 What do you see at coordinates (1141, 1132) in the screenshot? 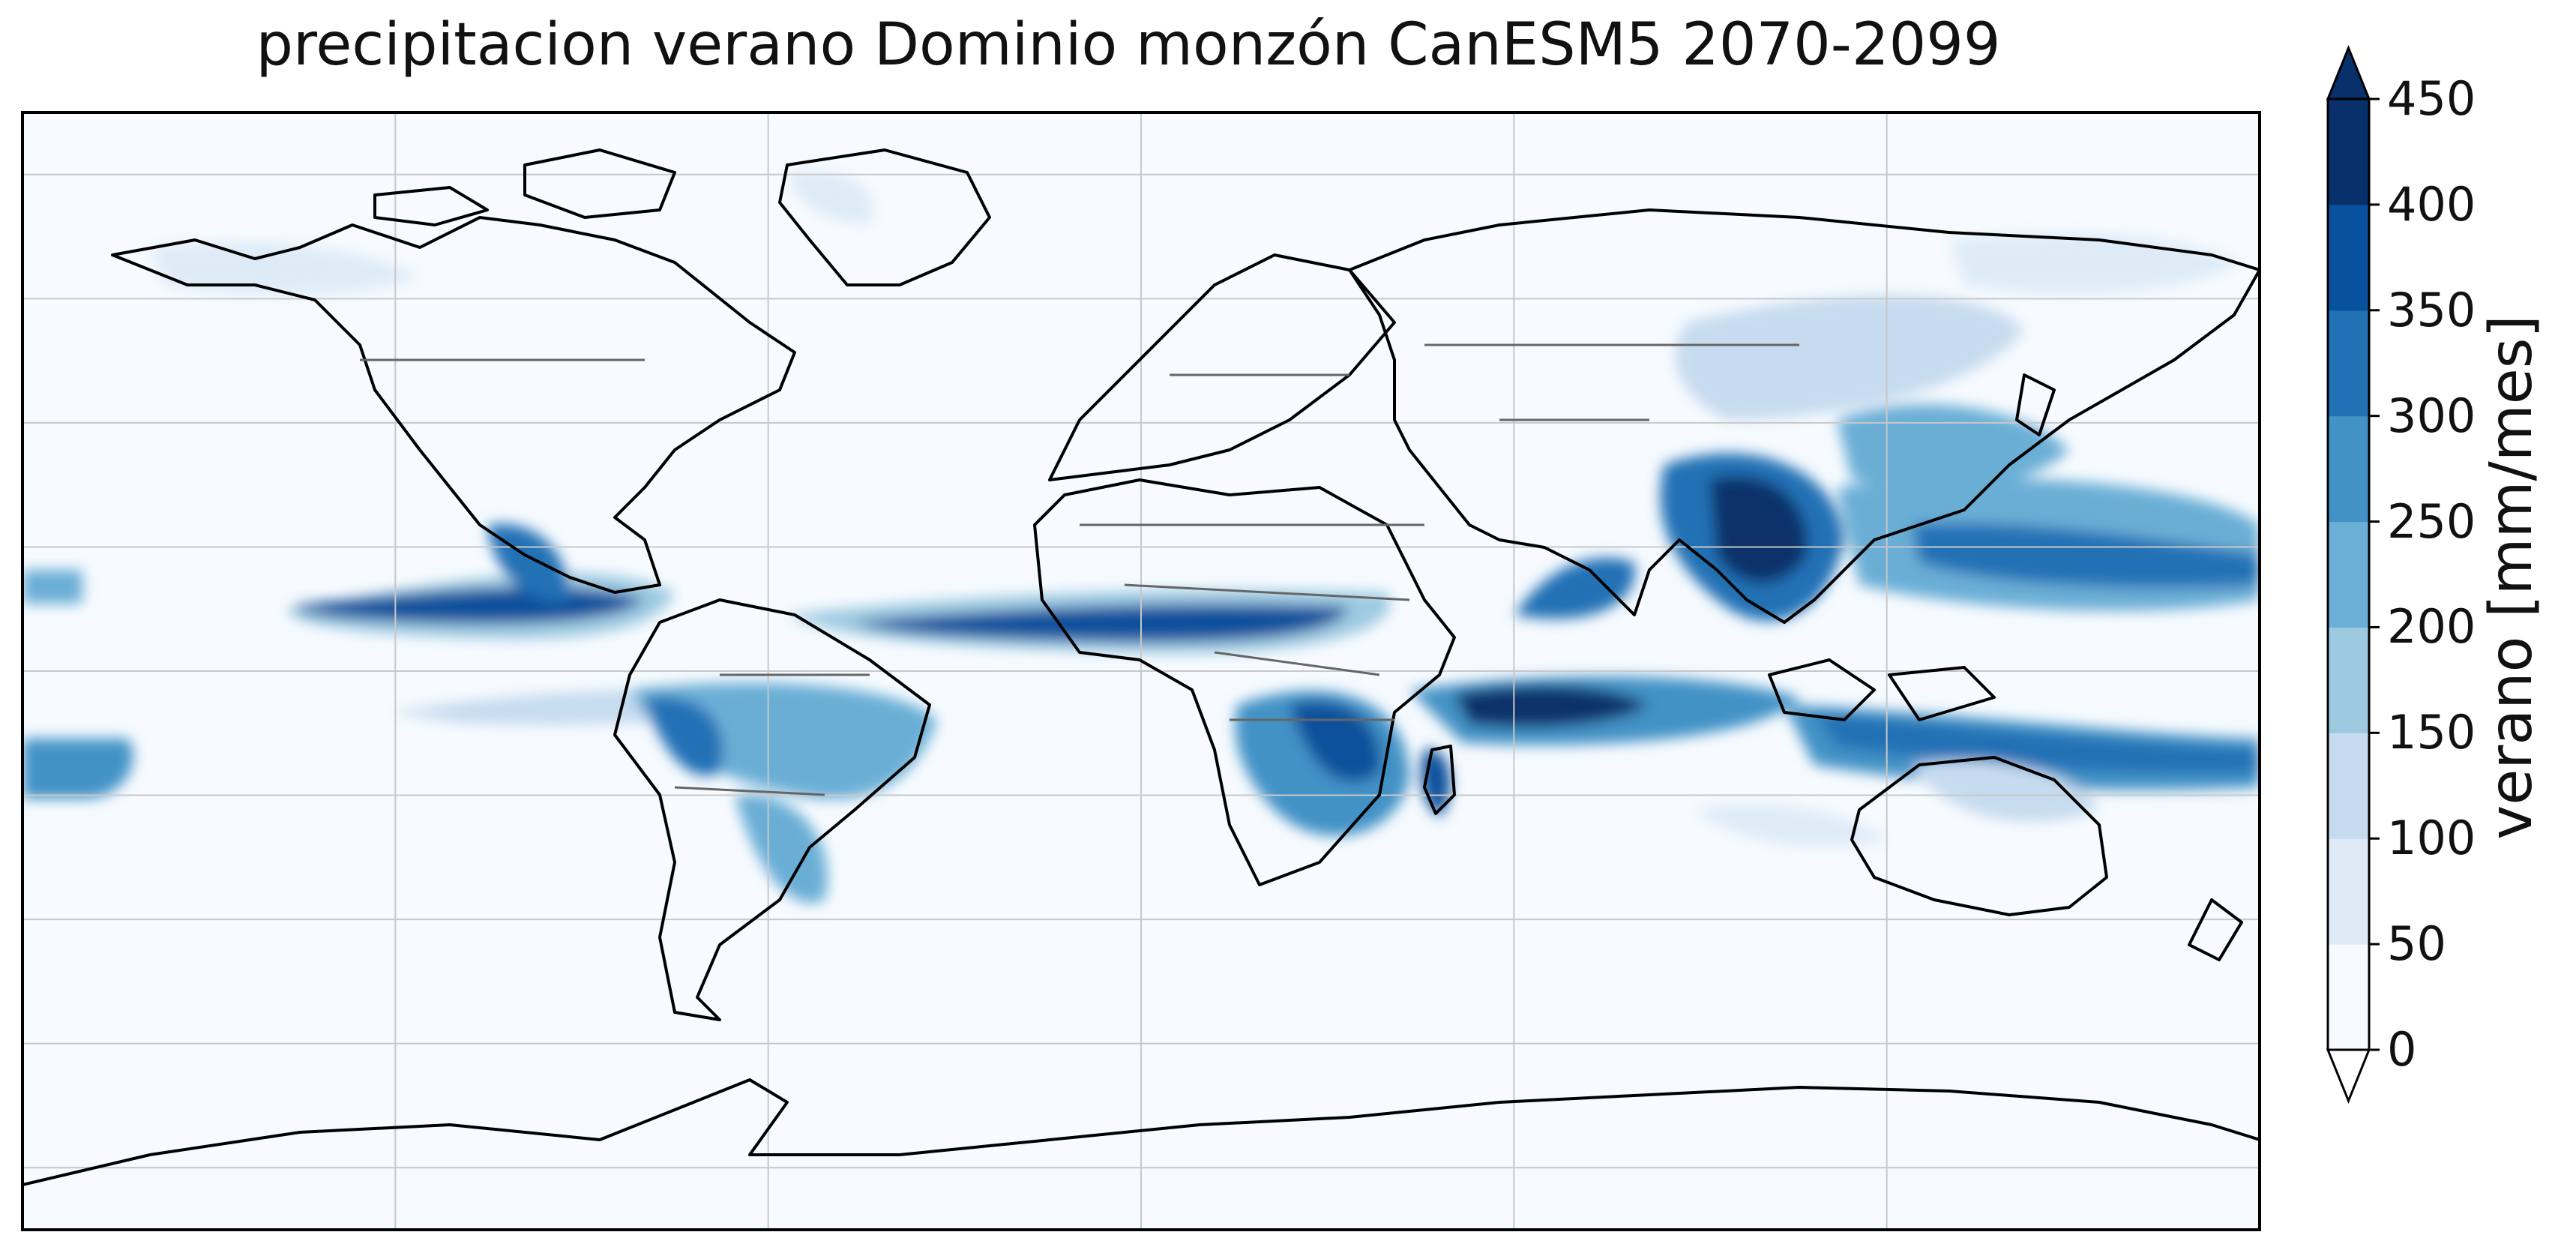
I see `coastline-antarctica` at bounding box center [1141, 1132].